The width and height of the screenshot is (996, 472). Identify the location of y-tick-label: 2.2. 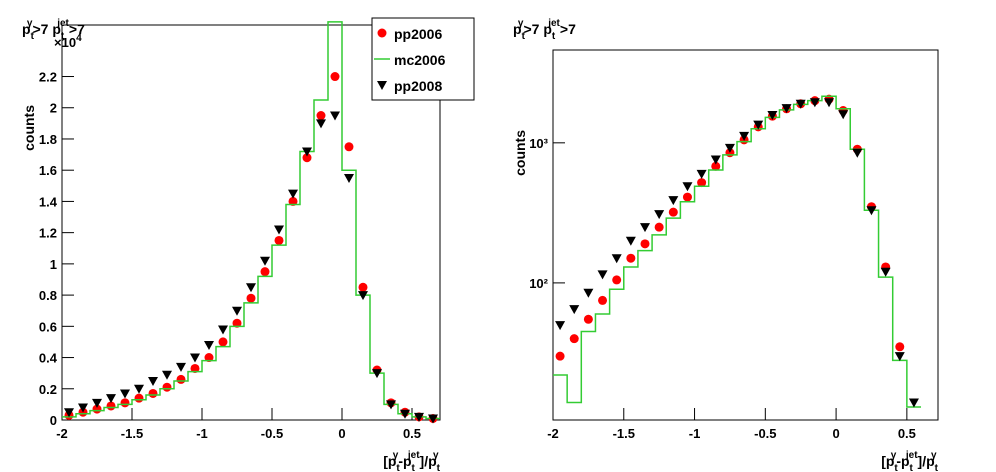
(48, 77).